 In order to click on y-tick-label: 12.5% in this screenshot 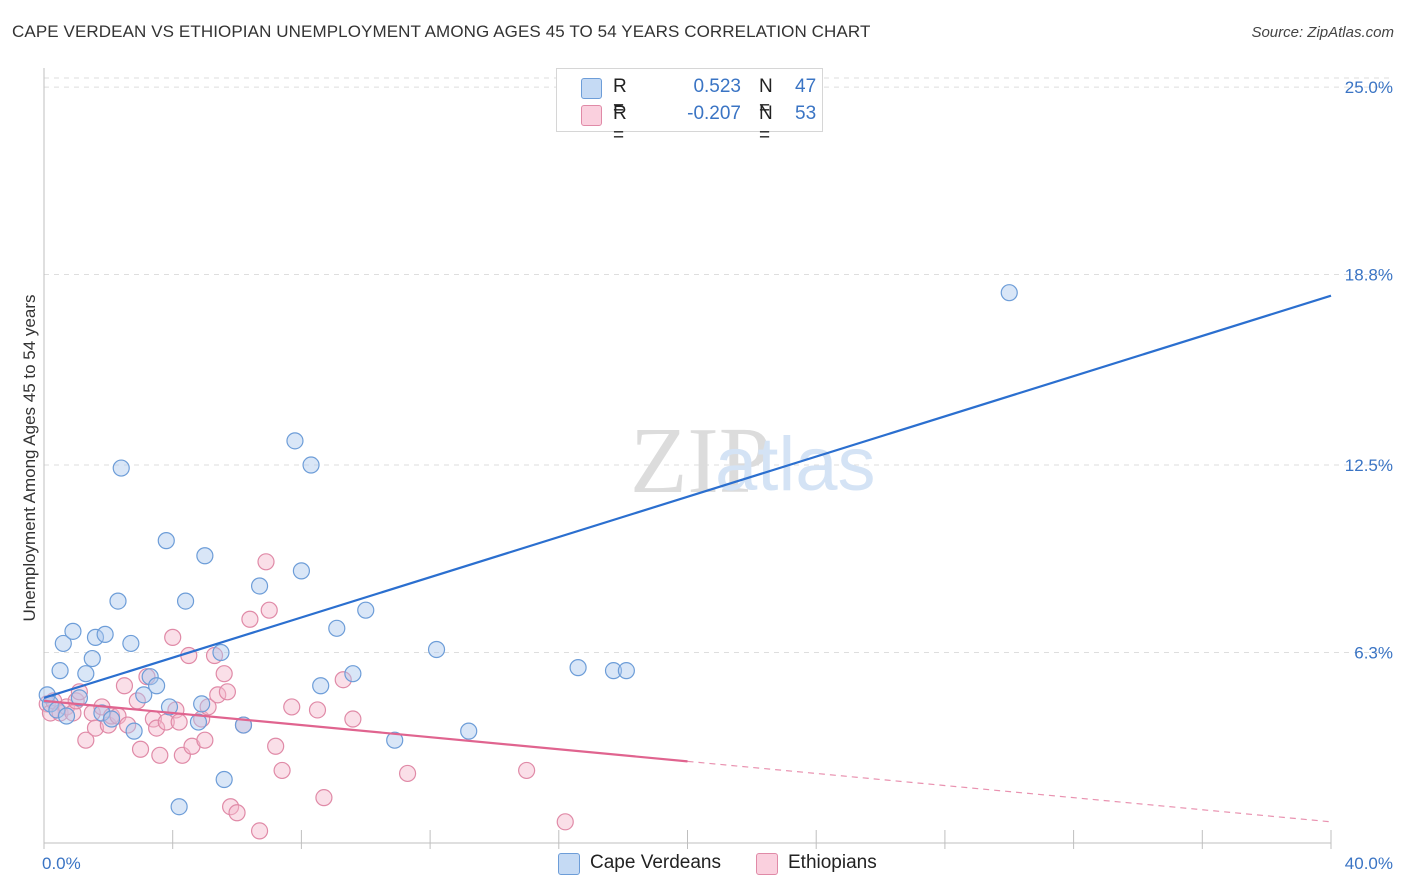, I will do `click(1369, 465)`.